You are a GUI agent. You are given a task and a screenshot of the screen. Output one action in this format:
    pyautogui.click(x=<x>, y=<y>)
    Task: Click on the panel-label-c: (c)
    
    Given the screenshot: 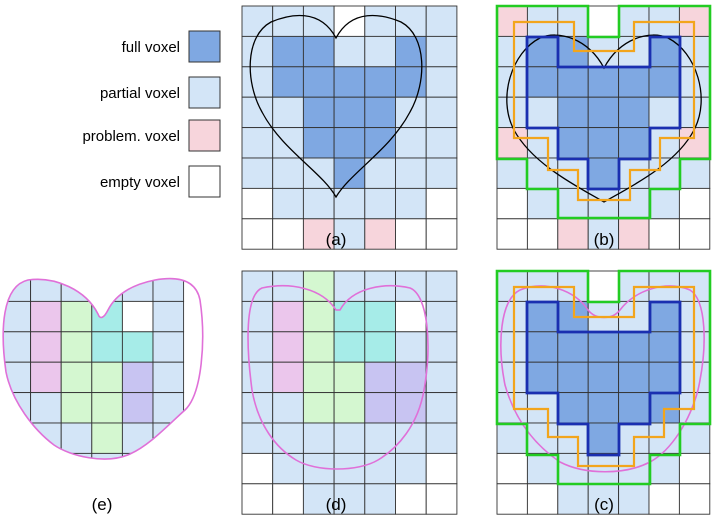 What is the action you would take?
    pyautogui.click(x=604, y=504)
    